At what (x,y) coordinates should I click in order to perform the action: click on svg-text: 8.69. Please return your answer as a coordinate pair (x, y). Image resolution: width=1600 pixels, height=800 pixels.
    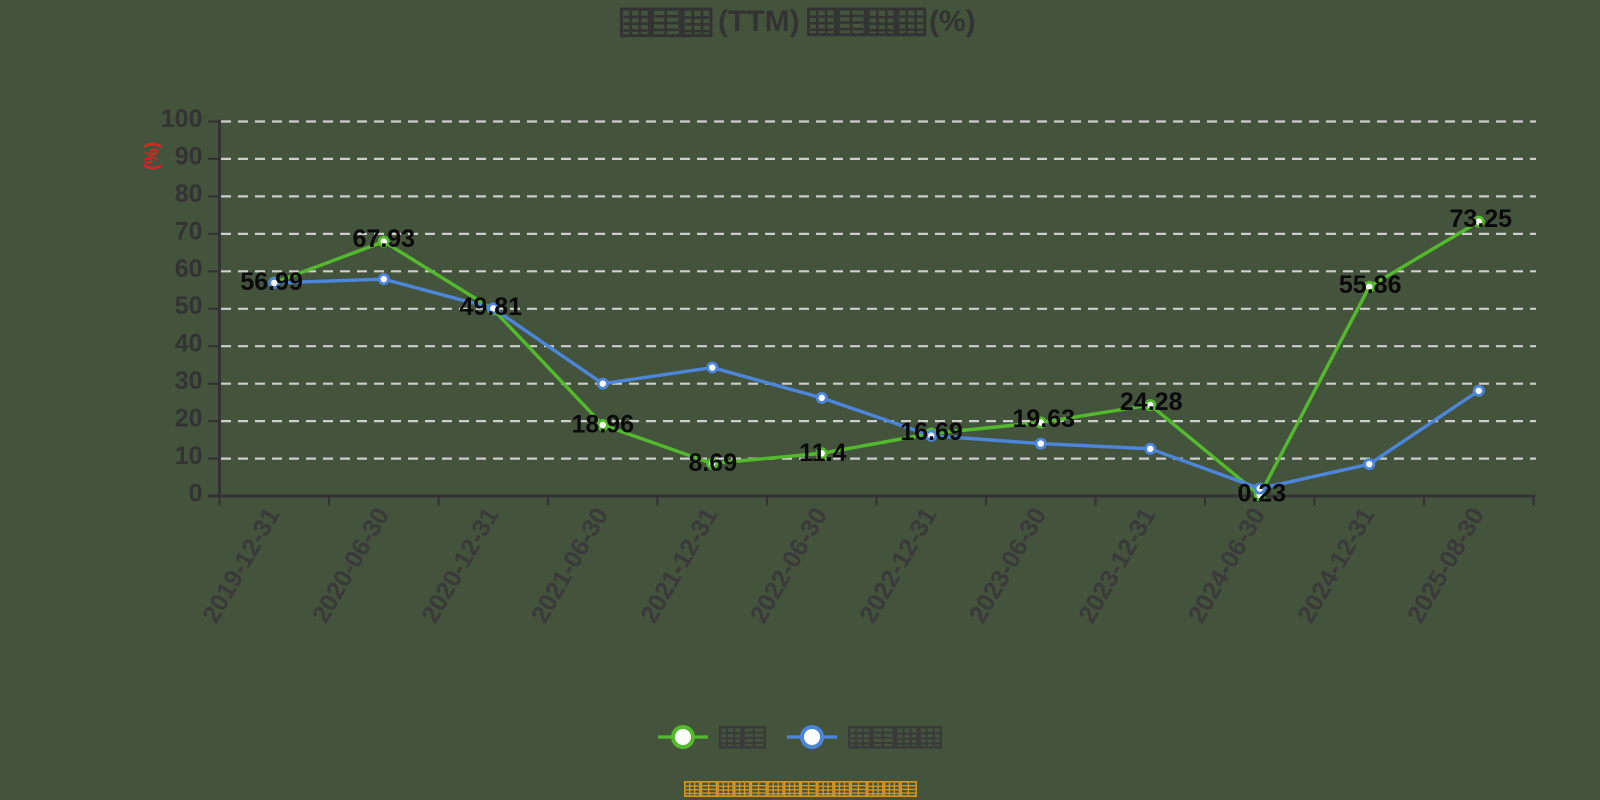
    Looking at the image, I should click on (712, 463).